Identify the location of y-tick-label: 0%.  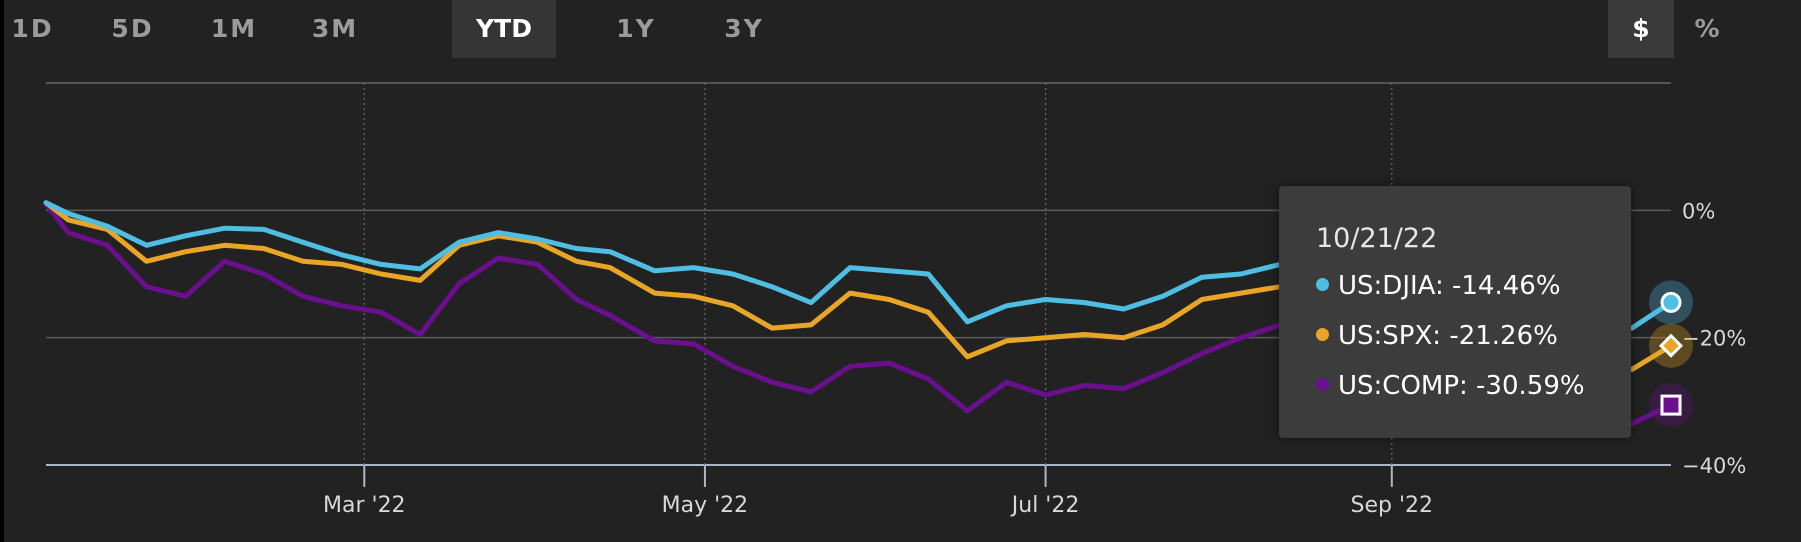
(1698, 211).